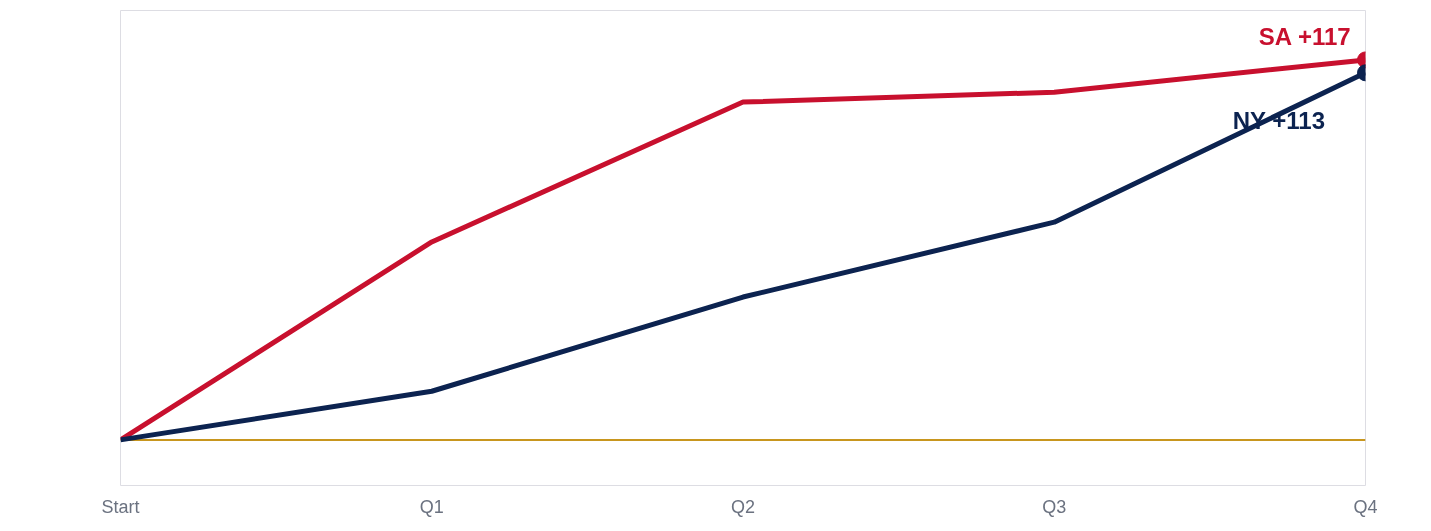 This screenshot has height=531, width=1431. I want to click on x-tick-label: Q1, so click(431, 506).